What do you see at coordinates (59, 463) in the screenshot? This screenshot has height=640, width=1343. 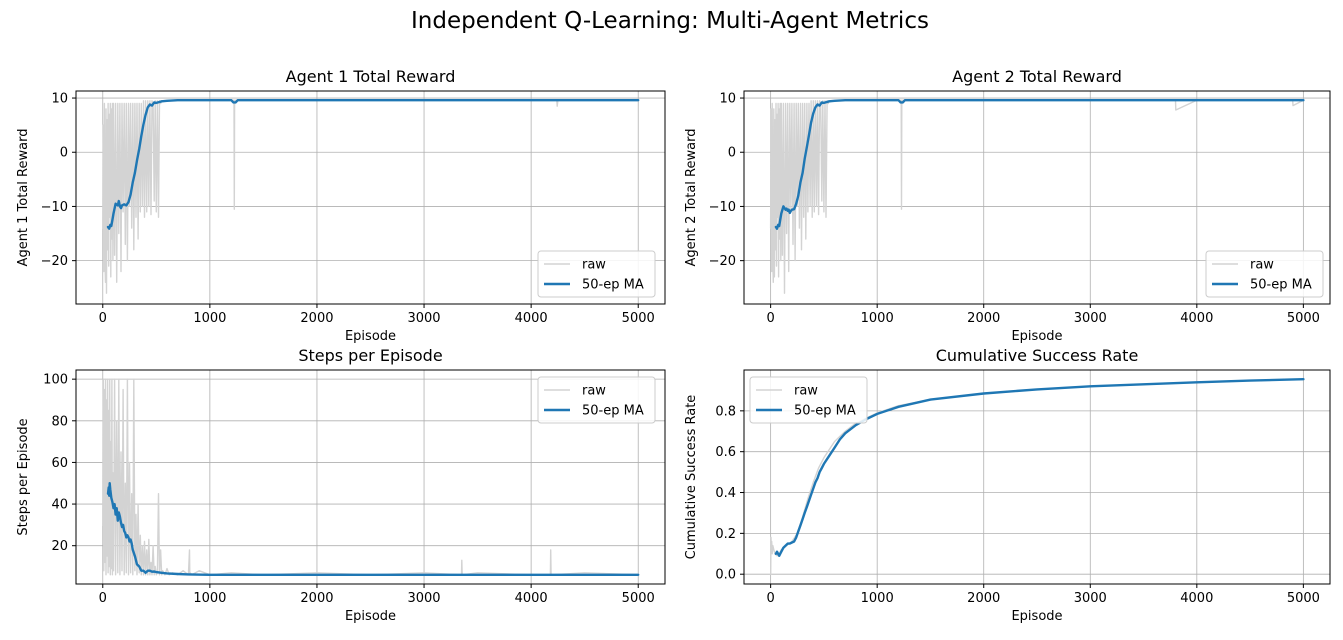 I see `y-tick-label: 60` at bounding box center [59, 463].